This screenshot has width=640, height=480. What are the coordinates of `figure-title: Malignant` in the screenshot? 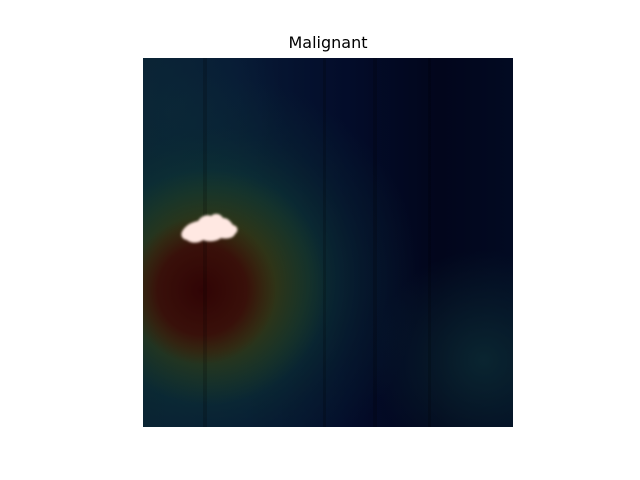 It's located at (328, 42).